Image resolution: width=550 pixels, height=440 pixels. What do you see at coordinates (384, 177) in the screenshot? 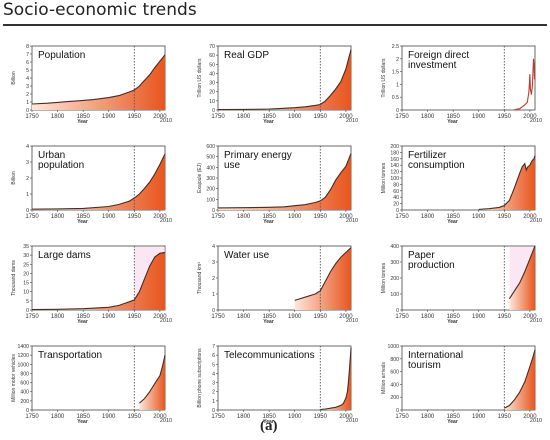
I see `y-axis-label: Million tonnes` at bounding box center [384, 177].